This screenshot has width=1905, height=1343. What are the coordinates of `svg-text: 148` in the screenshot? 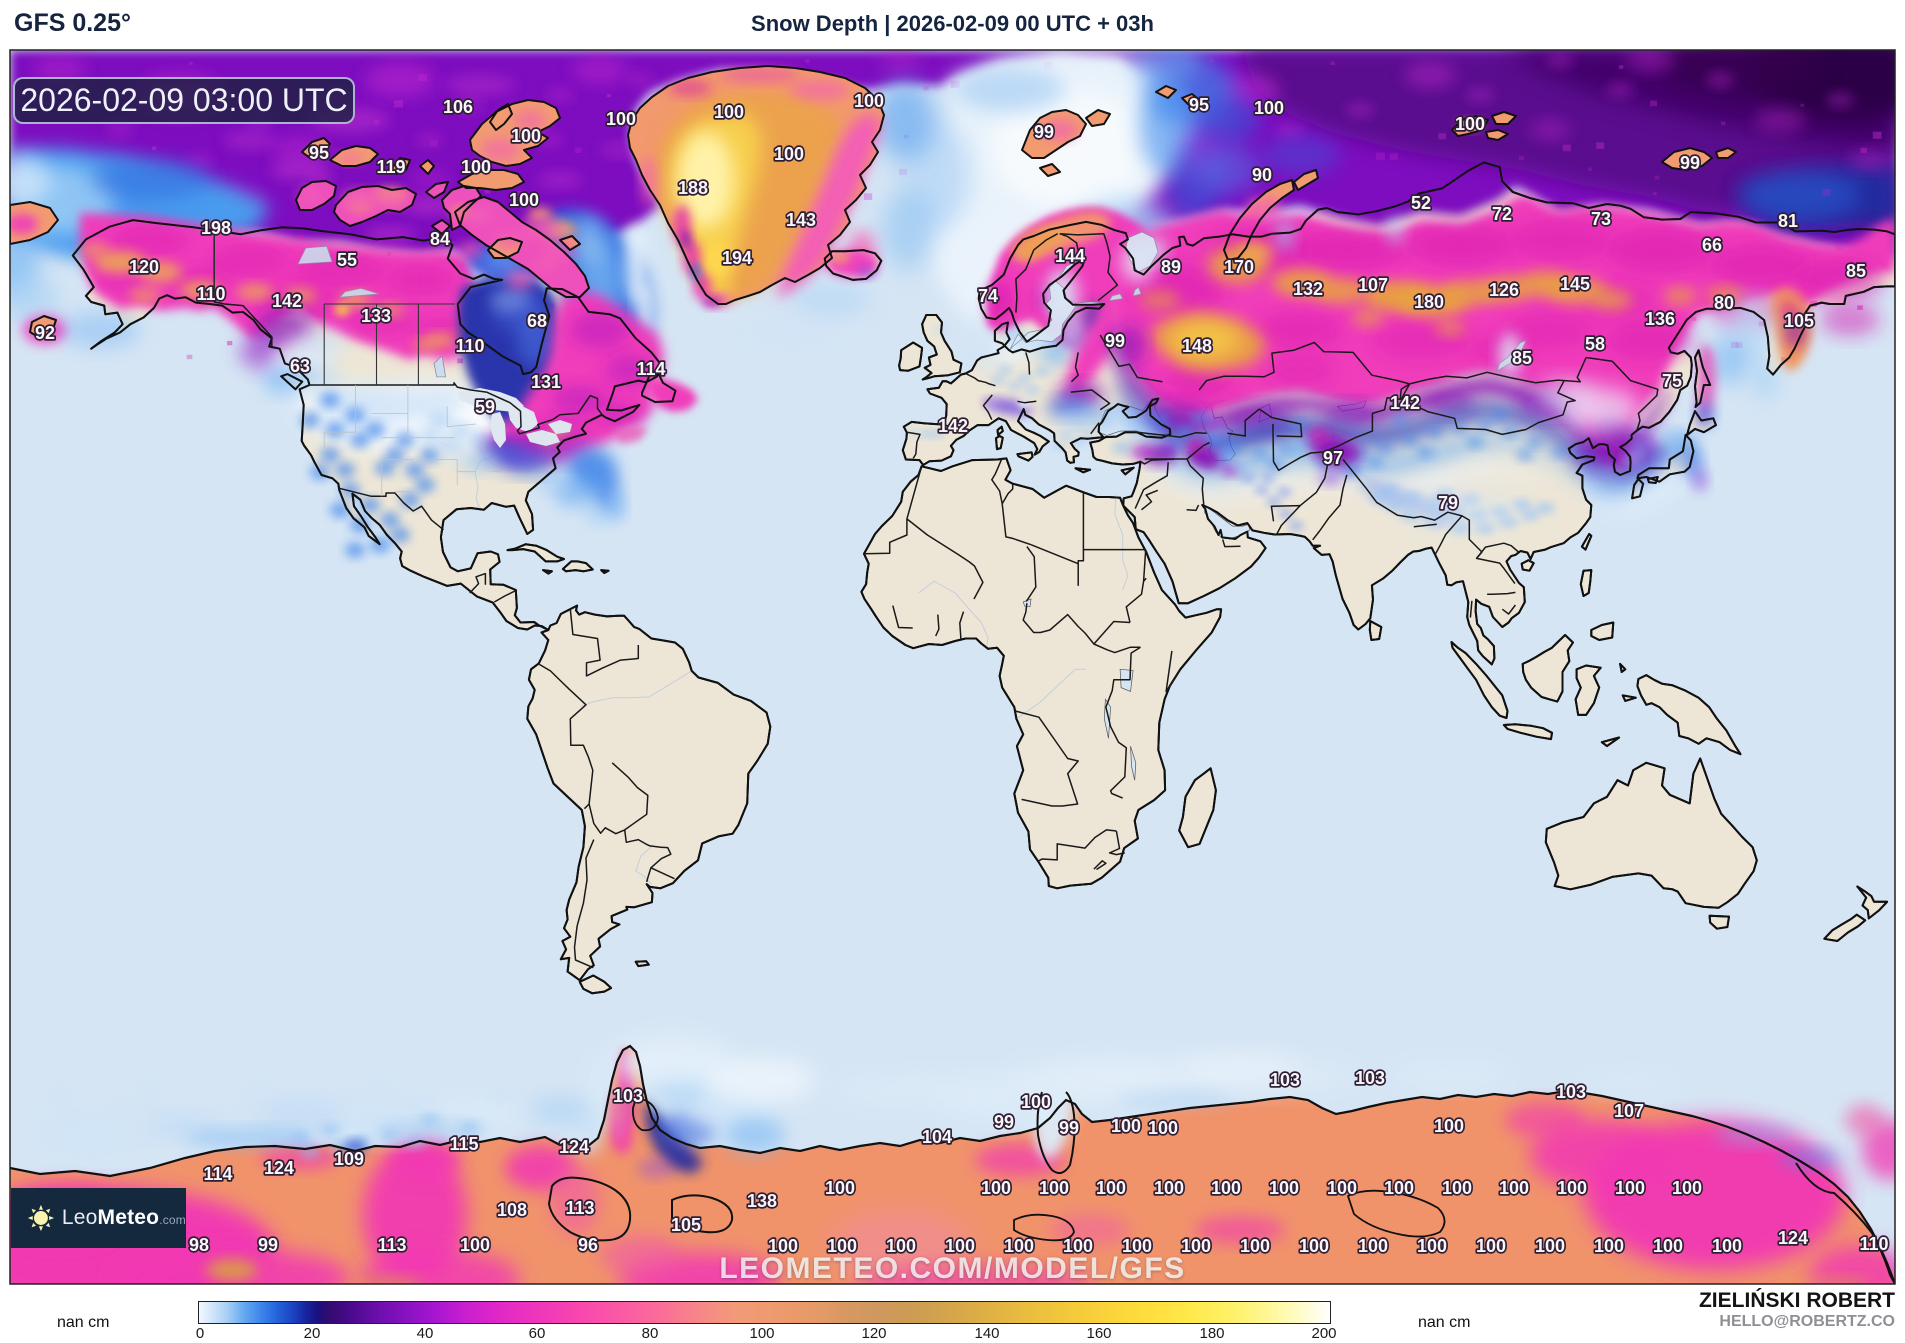 It's located at (1197, 346).